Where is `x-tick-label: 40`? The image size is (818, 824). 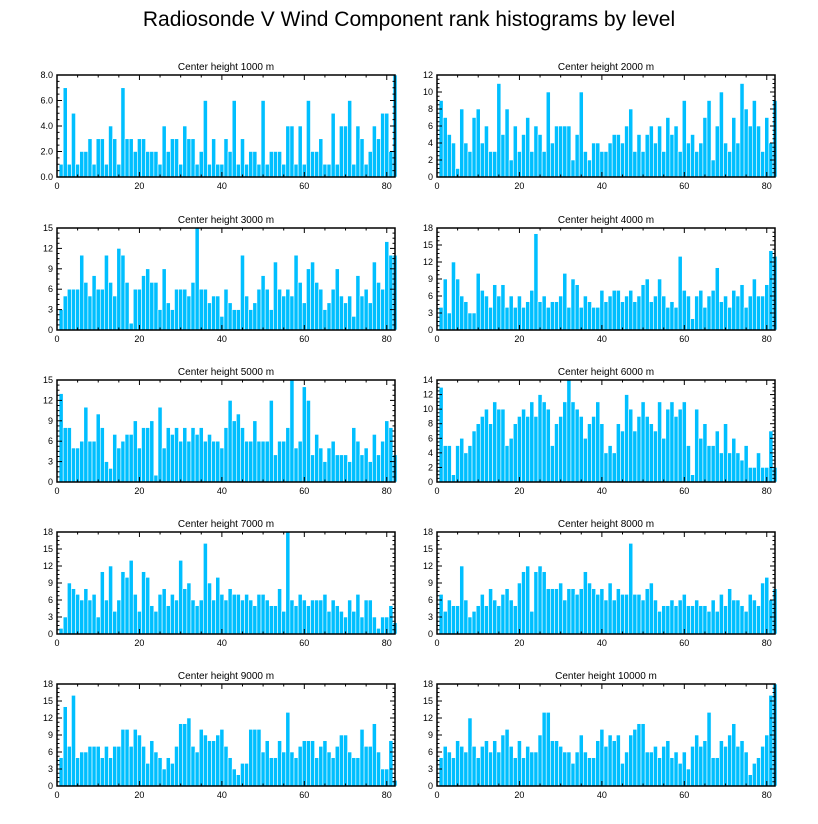 x-tick-label: 40 is located at coordinates (602, 643).